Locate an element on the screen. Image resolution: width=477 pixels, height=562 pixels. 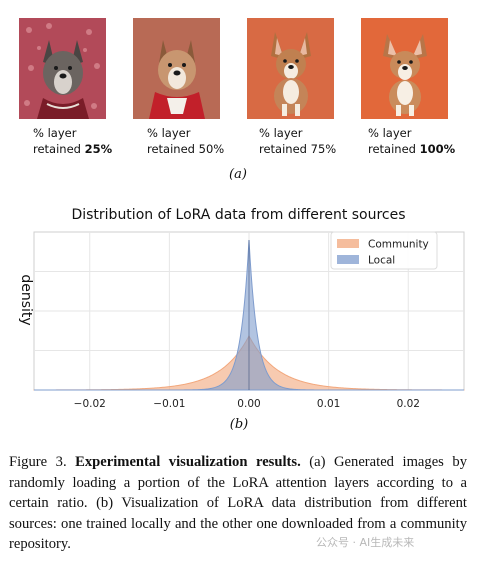
image-caption-50: % layer retained 50% is located at coordinates (186, 141).